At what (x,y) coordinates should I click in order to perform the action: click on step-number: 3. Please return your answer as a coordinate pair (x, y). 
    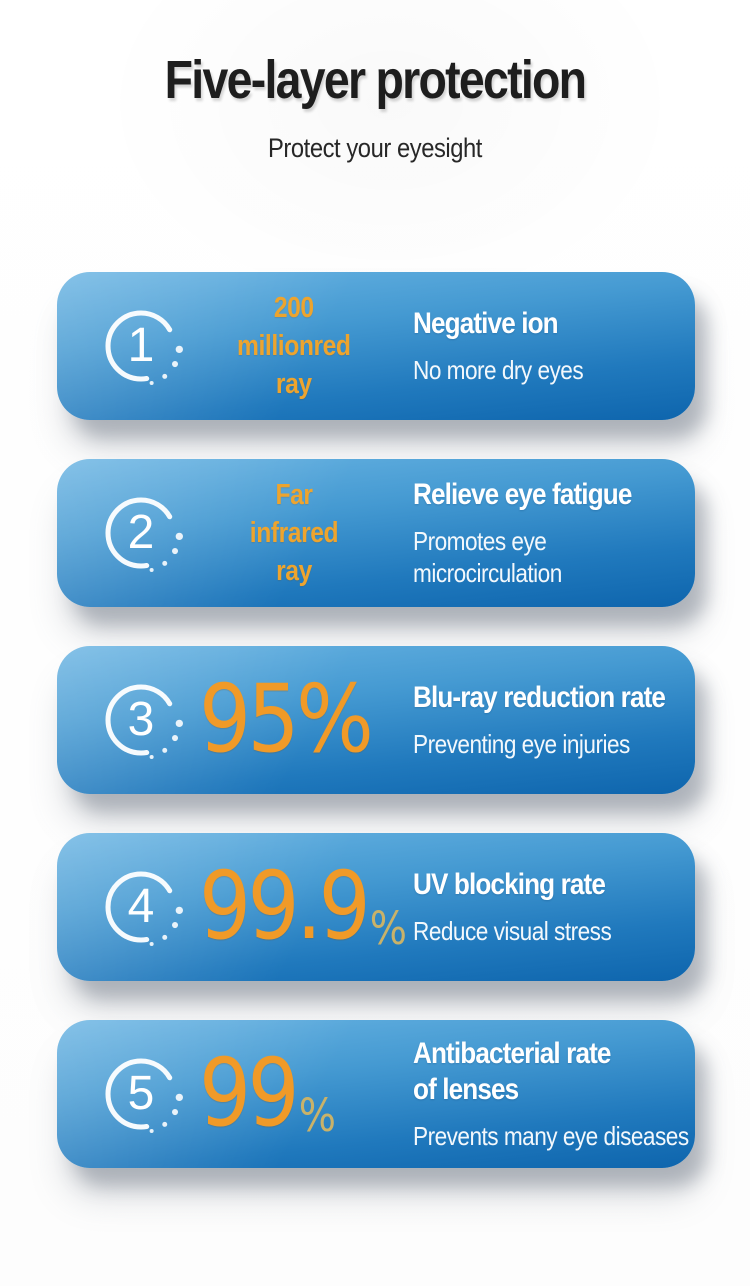
    Looking at the image, I should click on (141, 719).